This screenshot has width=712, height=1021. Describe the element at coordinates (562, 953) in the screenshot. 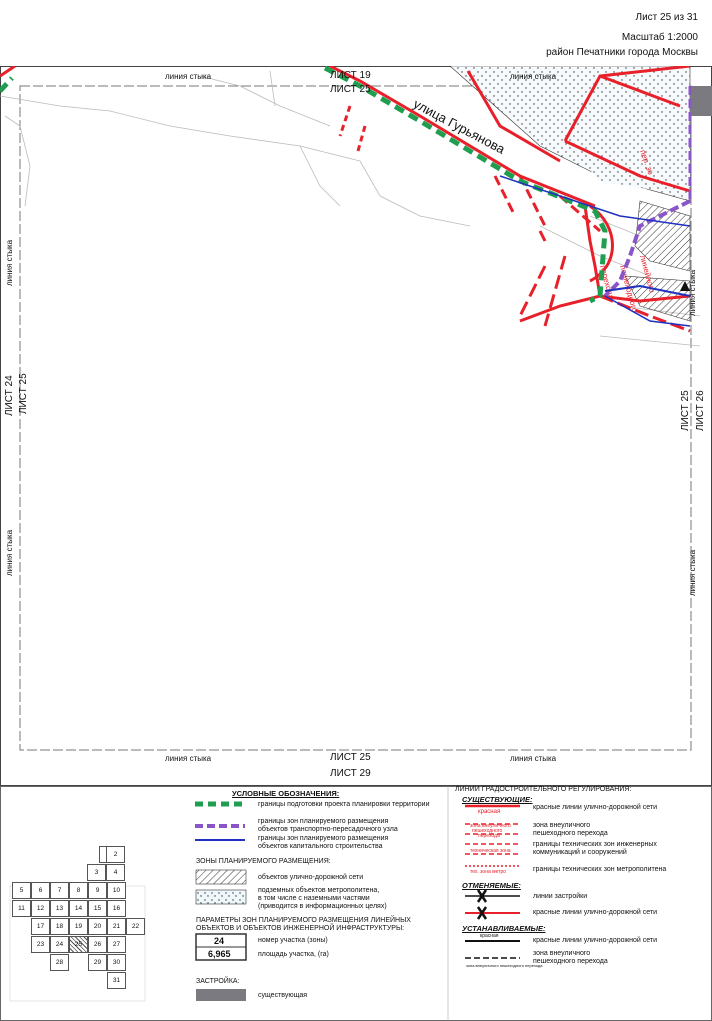

I see `legend-install-ped-1: зона внеуличного` at that location.